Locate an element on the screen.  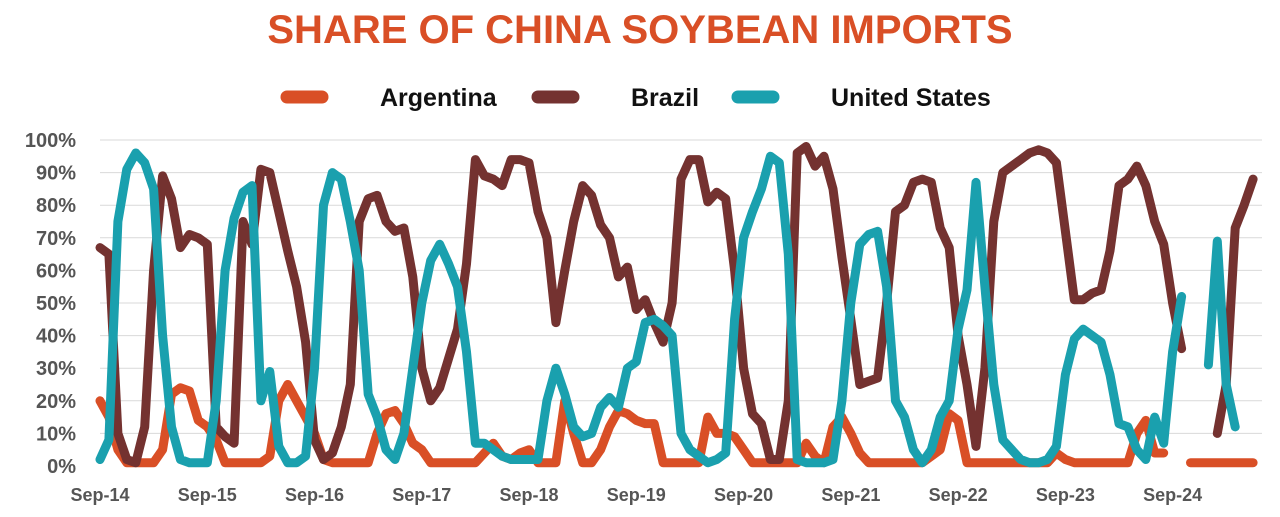
x-tick-label: Sep-20 is located at coordinates (743, 495).